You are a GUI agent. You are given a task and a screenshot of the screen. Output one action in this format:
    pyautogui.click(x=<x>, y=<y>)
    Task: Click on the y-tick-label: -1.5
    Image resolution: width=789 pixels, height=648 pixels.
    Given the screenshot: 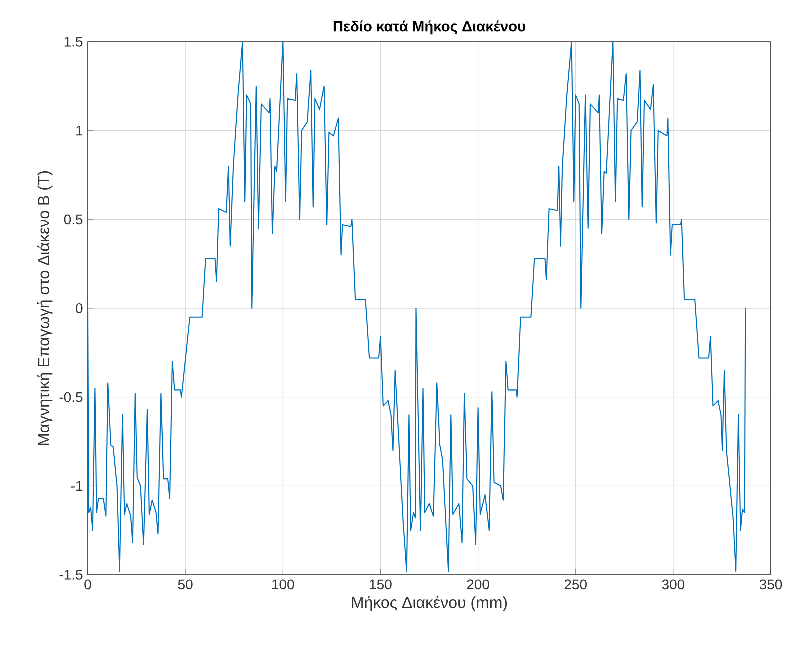 What is the action you would take?
    pyautogui.click(x=71, y=575)
    